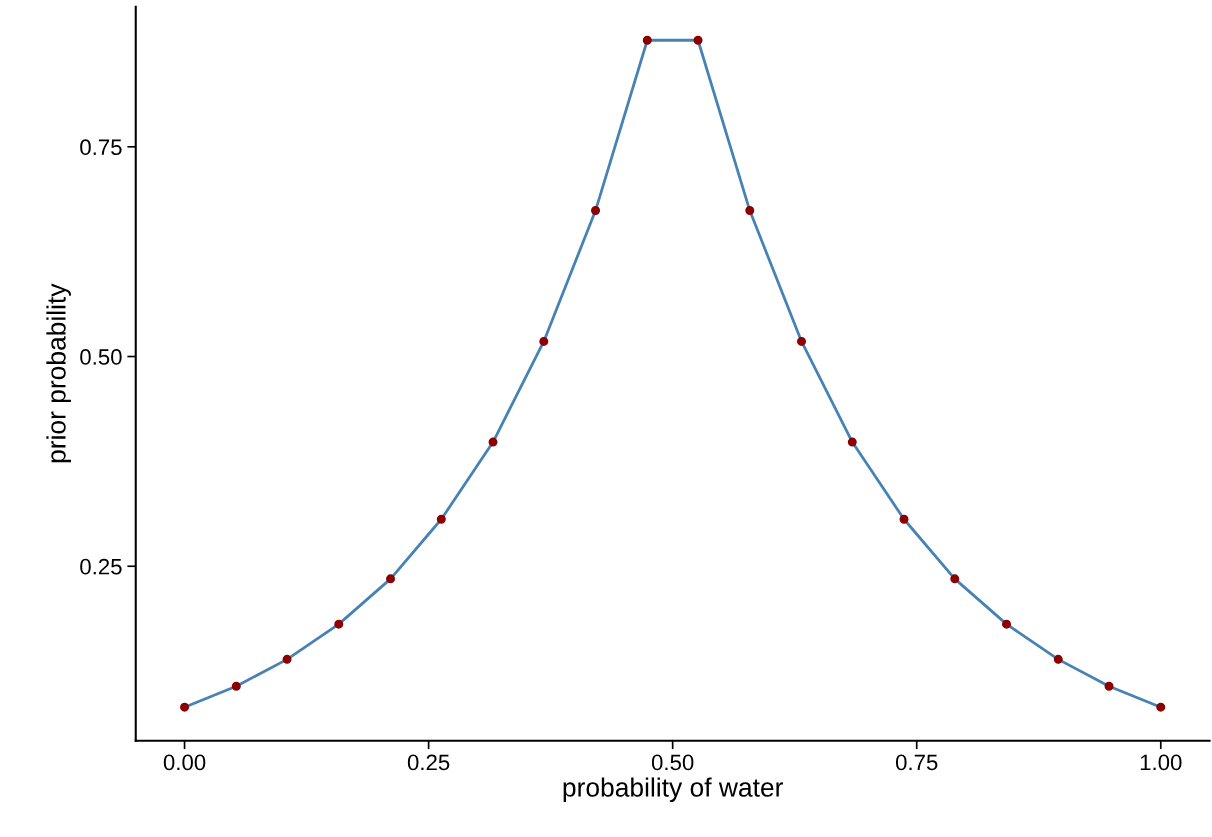  I want to click on y-tick-label: 0.25, so click(101, 566).